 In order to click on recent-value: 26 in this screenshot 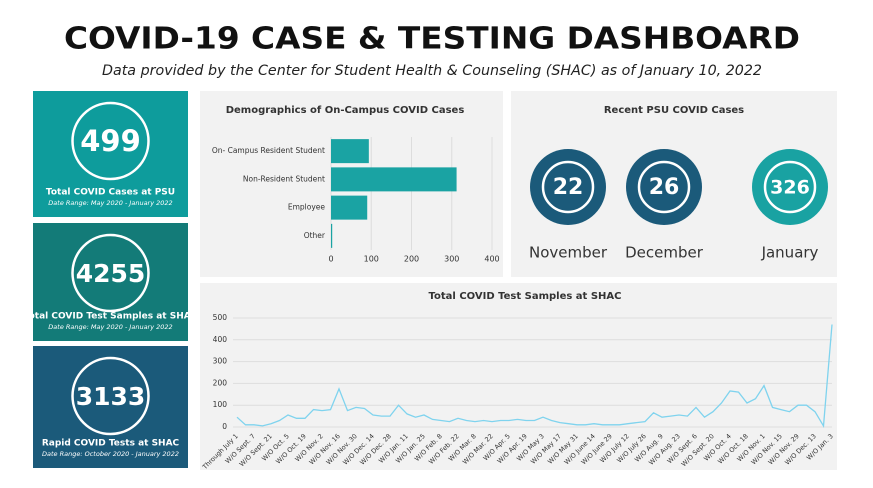, I will do `click(664, 187)`.